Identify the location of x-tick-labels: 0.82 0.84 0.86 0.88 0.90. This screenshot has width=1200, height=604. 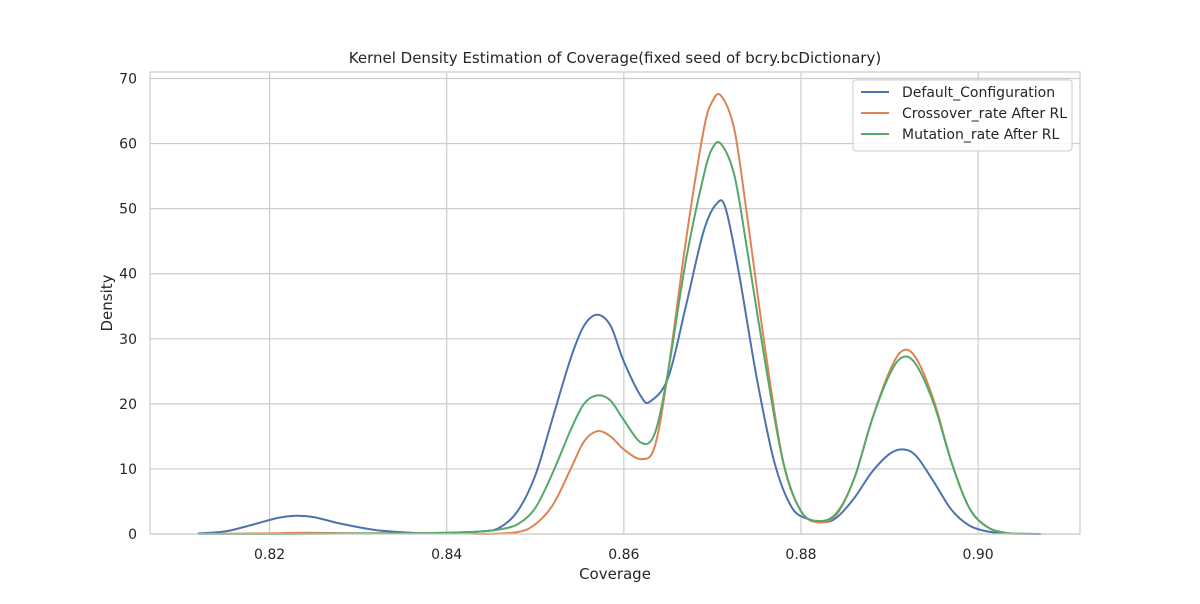
(624, 555).